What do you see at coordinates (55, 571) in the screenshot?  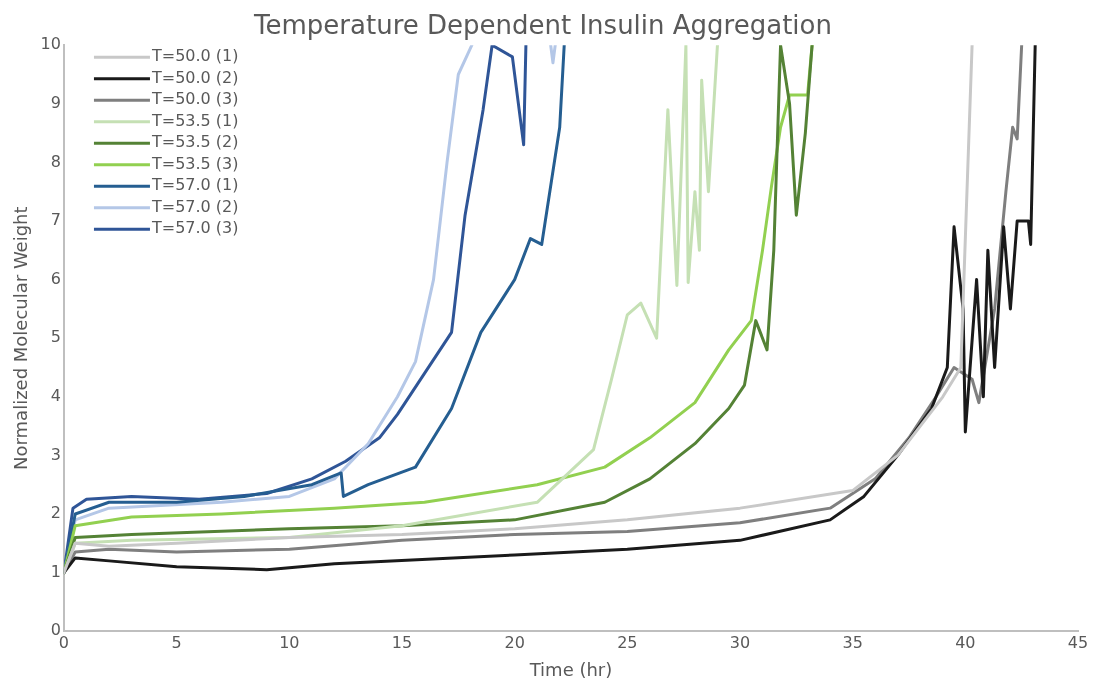 I see `y-tick-label: 1` at bounding box center [55, 571].